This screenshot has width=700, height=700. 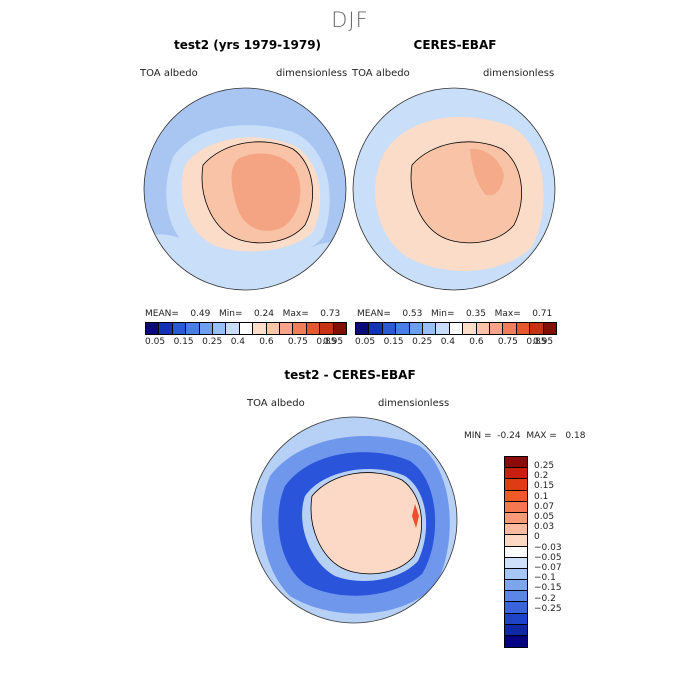 What do you see at coordinates (454, 189) in the screenshot?
I see `right-polar-map` at bounding box center [454, 189].